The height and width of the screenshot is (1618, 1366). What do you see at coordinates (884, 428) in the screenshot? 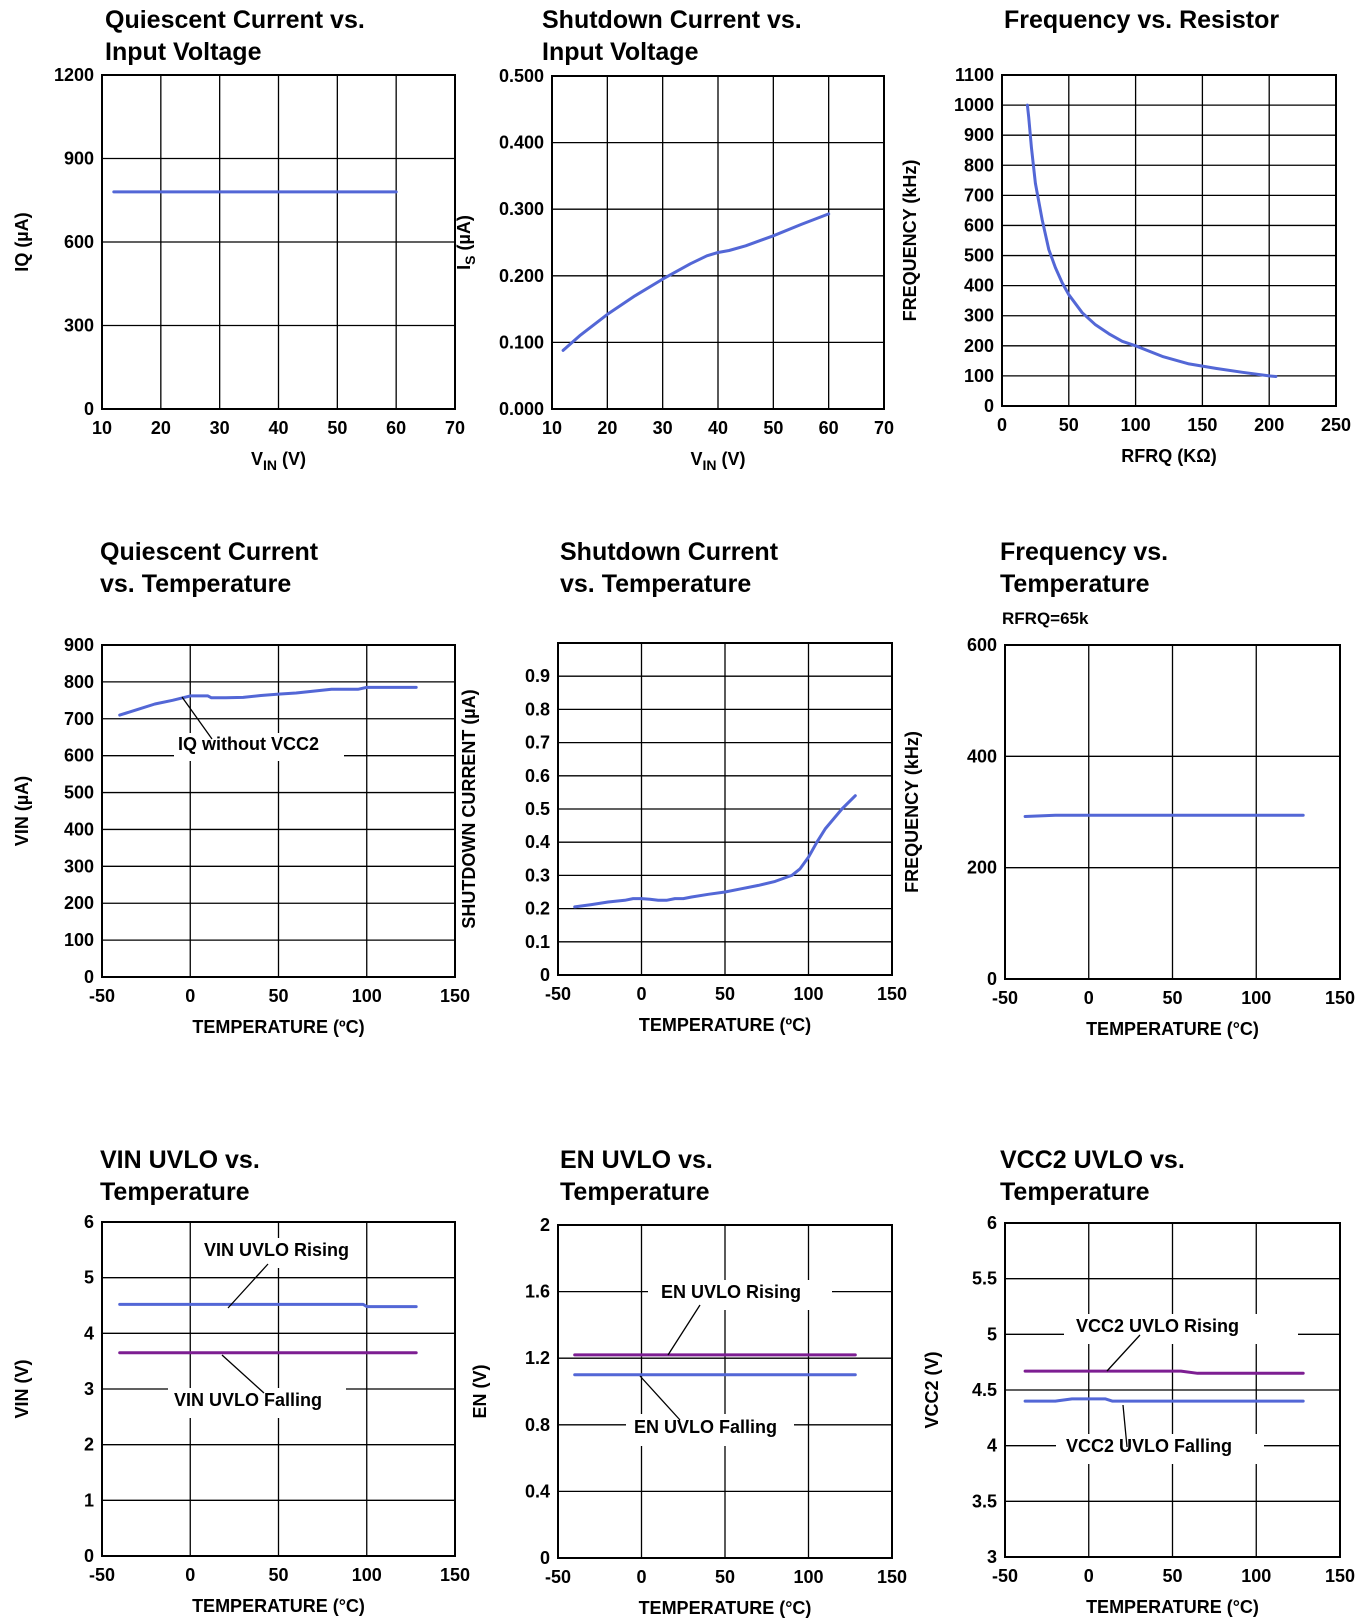
I see `x-tick-label: 70` at bounding box center [884, 428].